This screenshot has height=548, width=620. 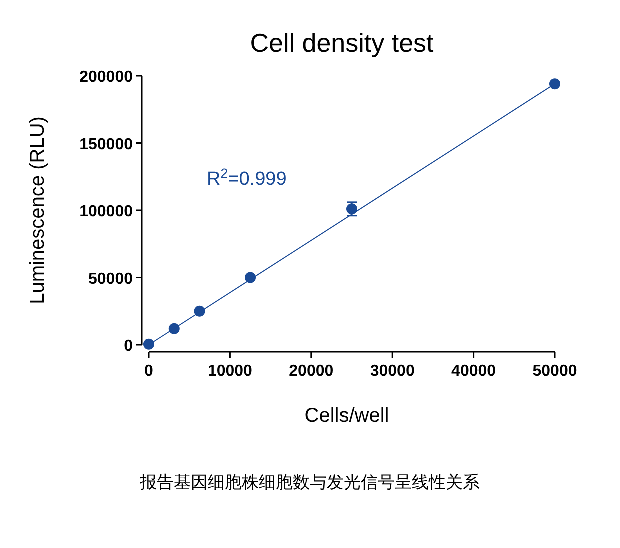 What do you see at coordinates (342, 43) in the screenshot?
I see `chart-title: Cell density test` at bounding box center [342, 43].